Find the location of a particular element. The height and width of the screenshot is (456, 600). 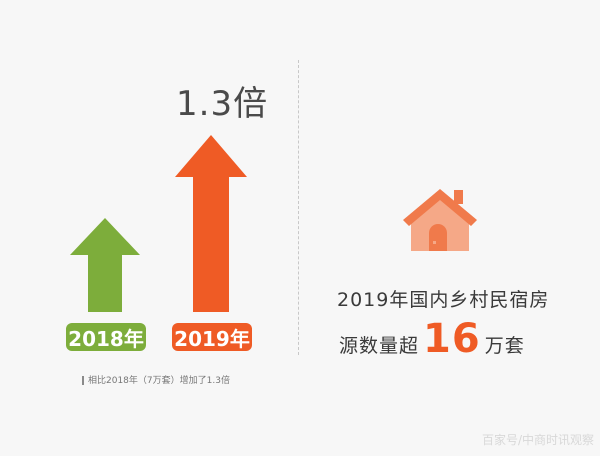

watermark-text: 百家号/中商时讯观察 is located at coordinates (537, 440).